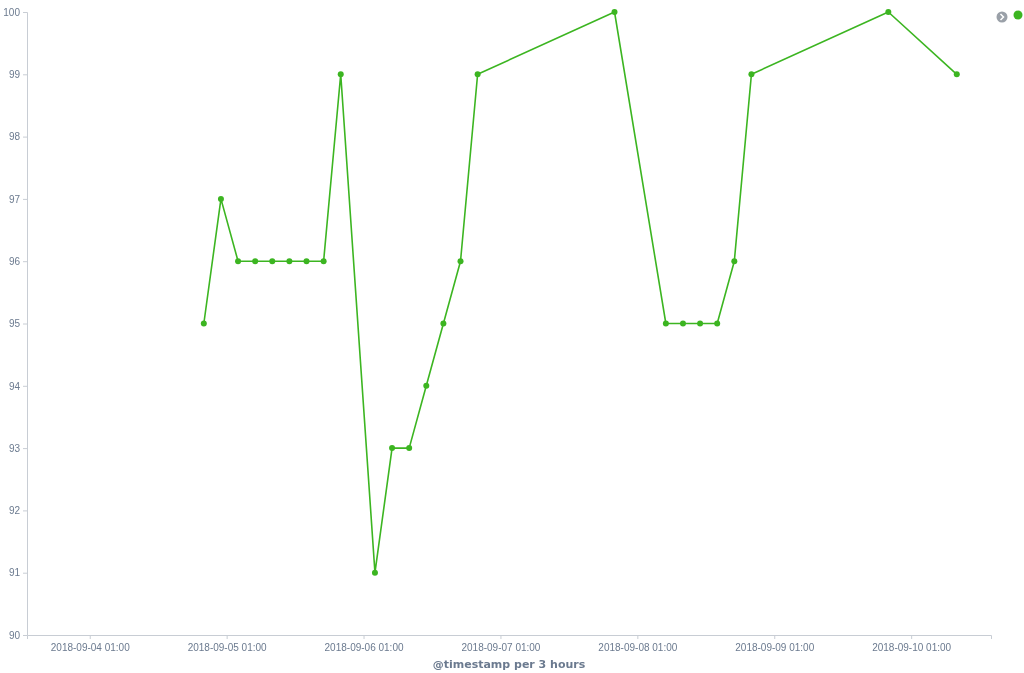 The height and width of the screenshot is (673, 1024). Describe the element at coordinates (90, 647) in the screenshot. I see `x-tick-label: 2018-09-04 01:00` at that location.